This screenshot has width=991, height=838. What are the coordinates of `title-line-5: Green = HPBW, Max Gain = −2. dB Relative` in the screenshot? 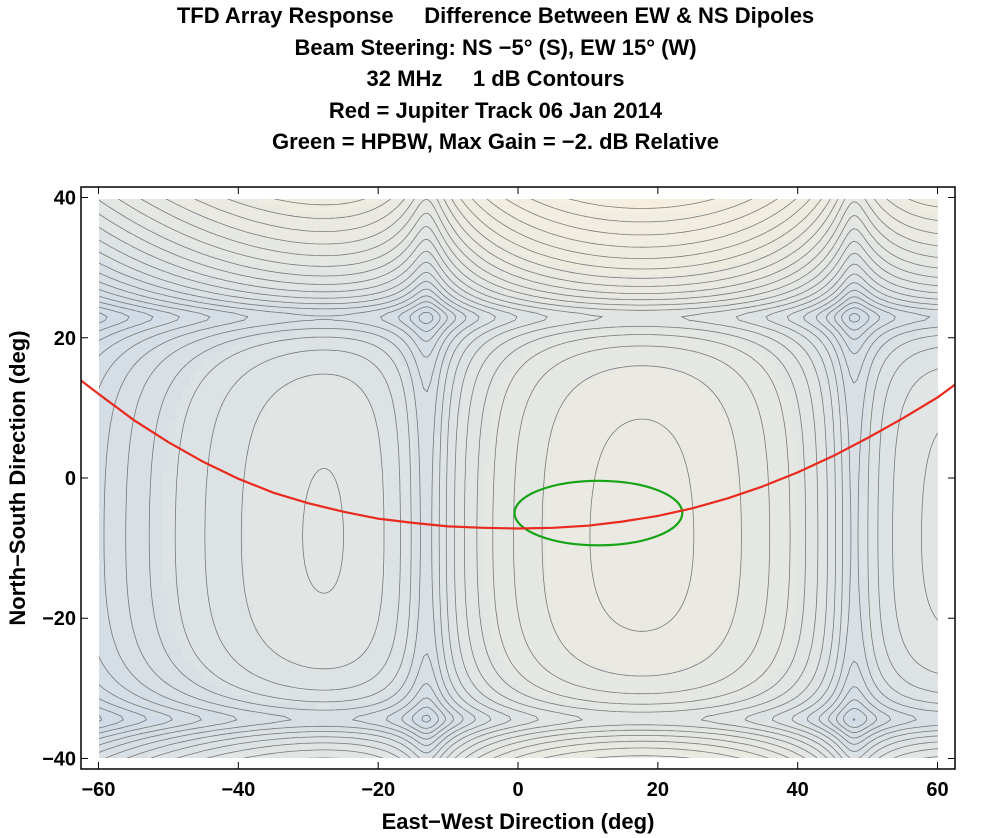 It's located at (495, 141).